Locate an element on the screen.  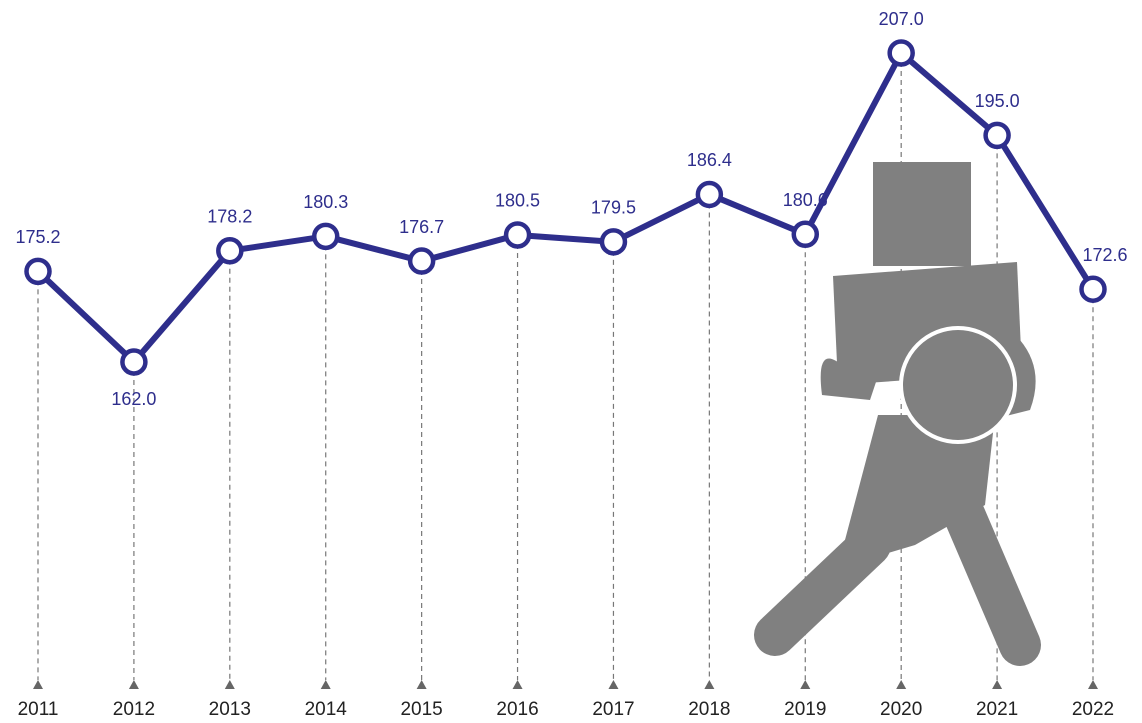
body is located at coordinates (920, 487).